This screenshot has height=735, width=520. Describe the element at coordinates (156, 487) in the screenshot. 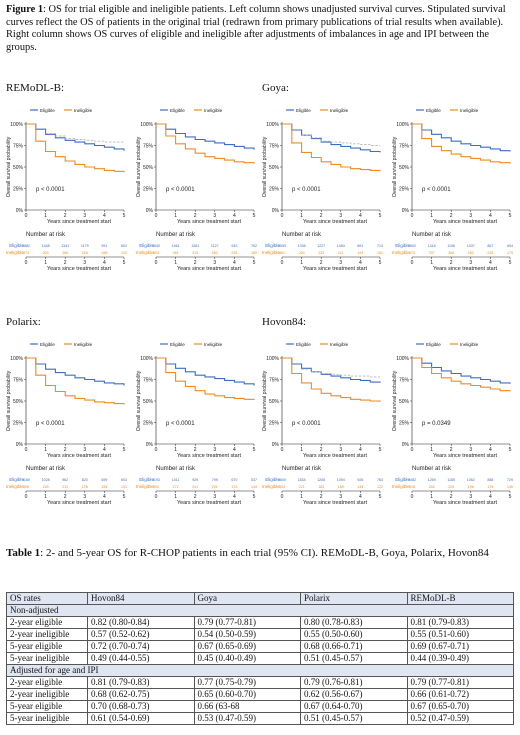

I see `risk-count-ineligible: 392` at that location.